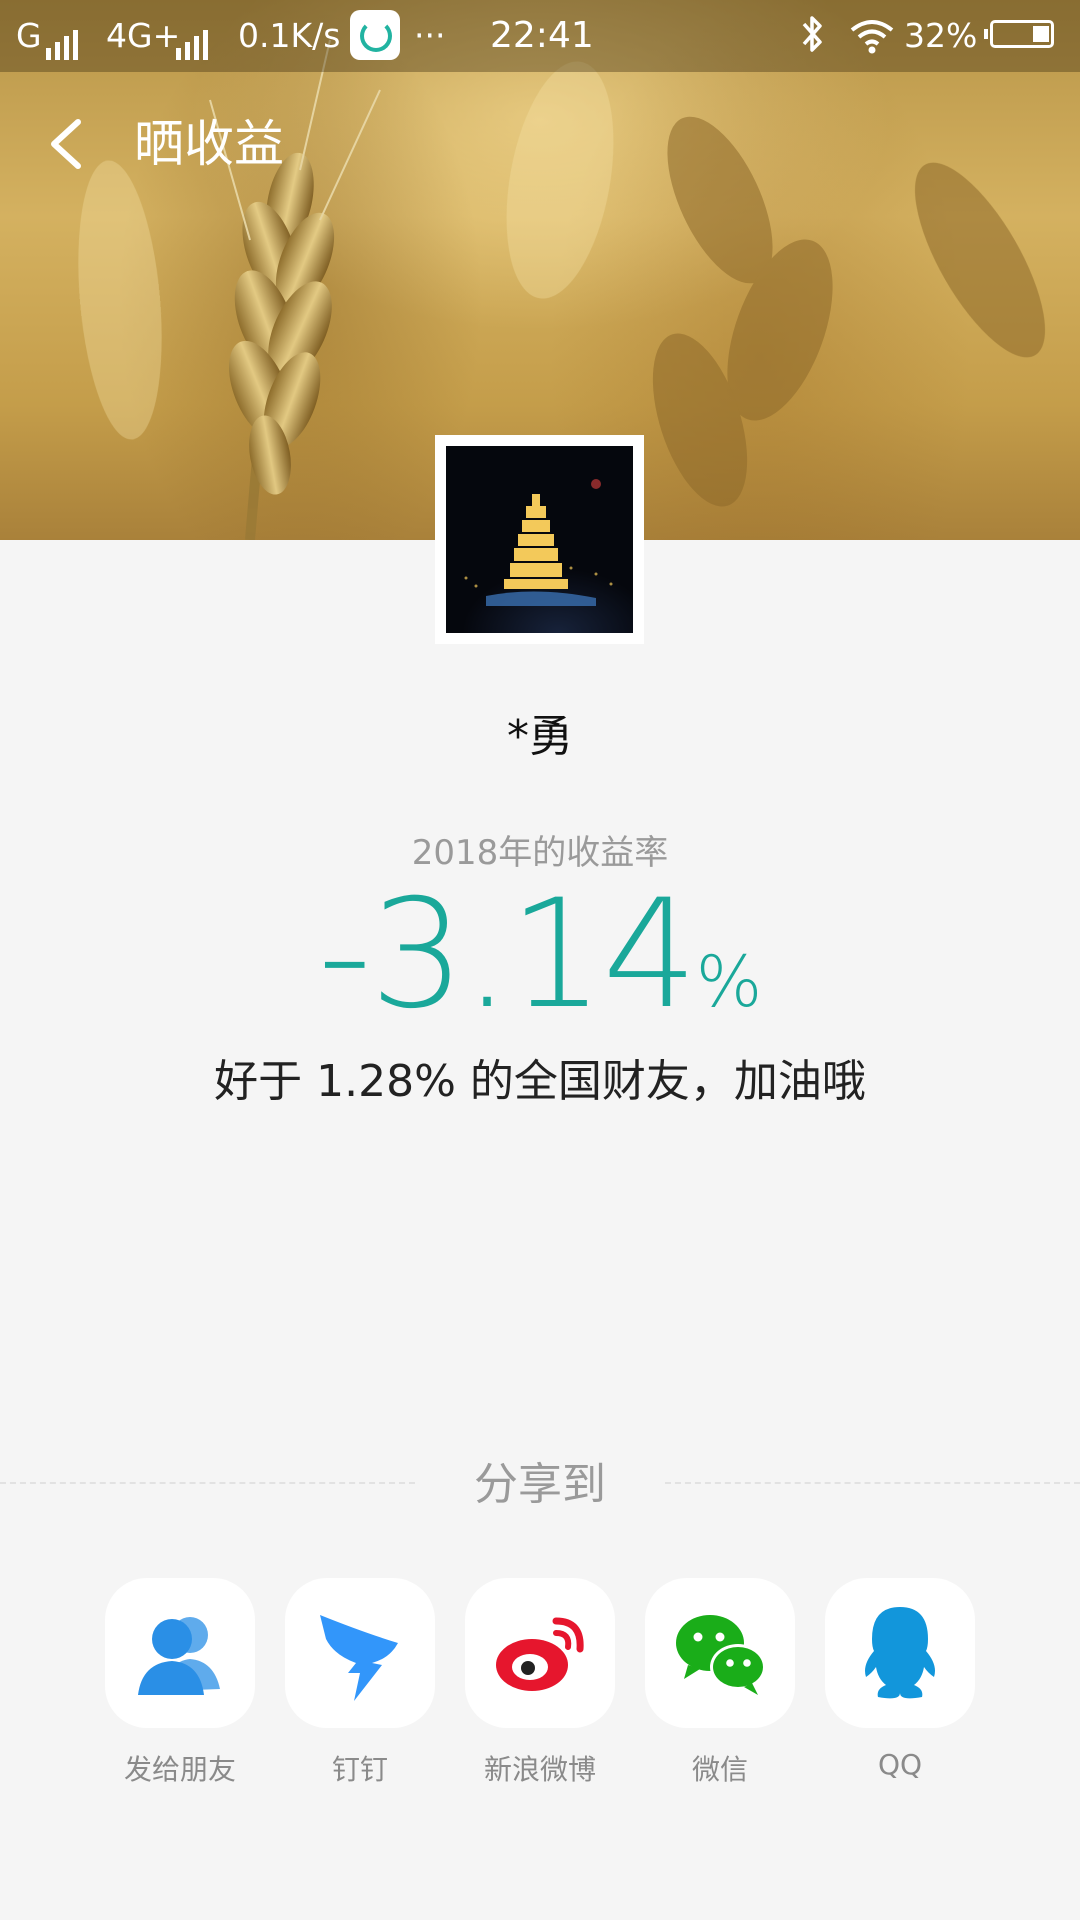  Describe the element at coordinates (539, 1769) in the screenshot. I see `share-weibo-label: 新浪微博` at that location.